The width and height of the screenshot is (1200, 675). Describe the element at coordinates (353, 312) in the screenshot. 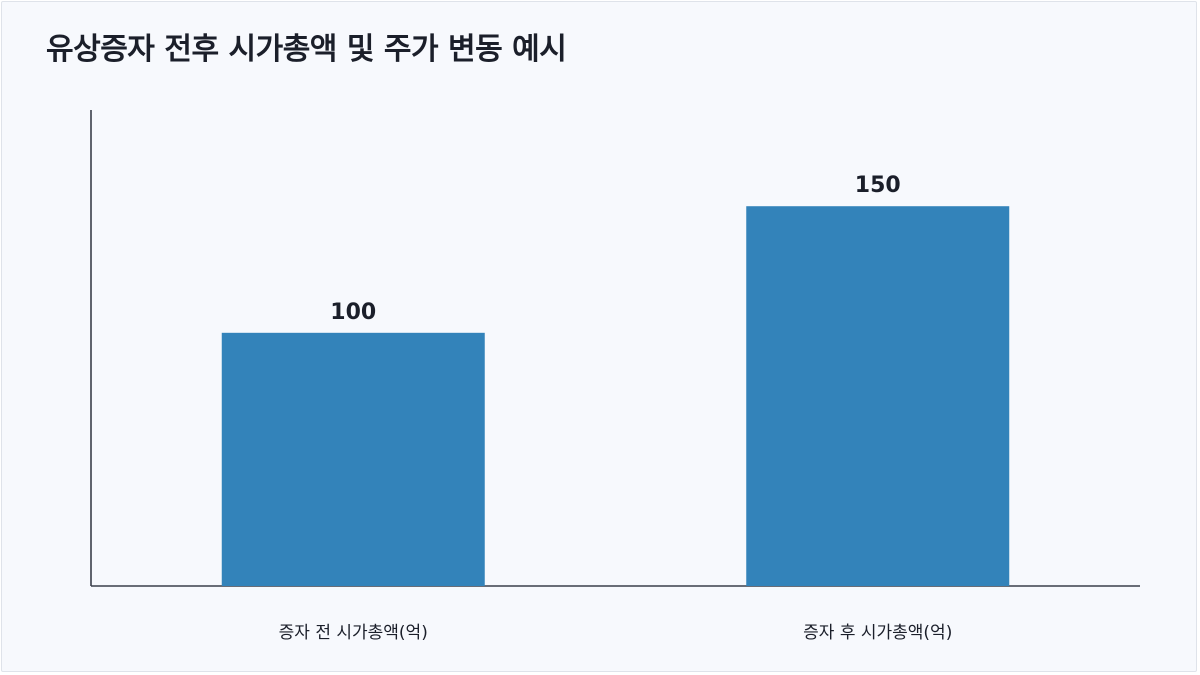

I see `value-label-0: 100` at that location.